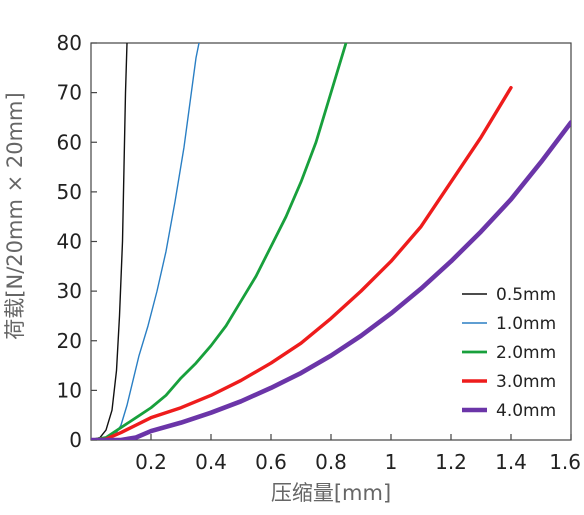 The image size is (584, 515). What do you see at coordinates (69, 341) in the screenshot?
I see `y-tick-label: 20` at bounding box center [69, 341].